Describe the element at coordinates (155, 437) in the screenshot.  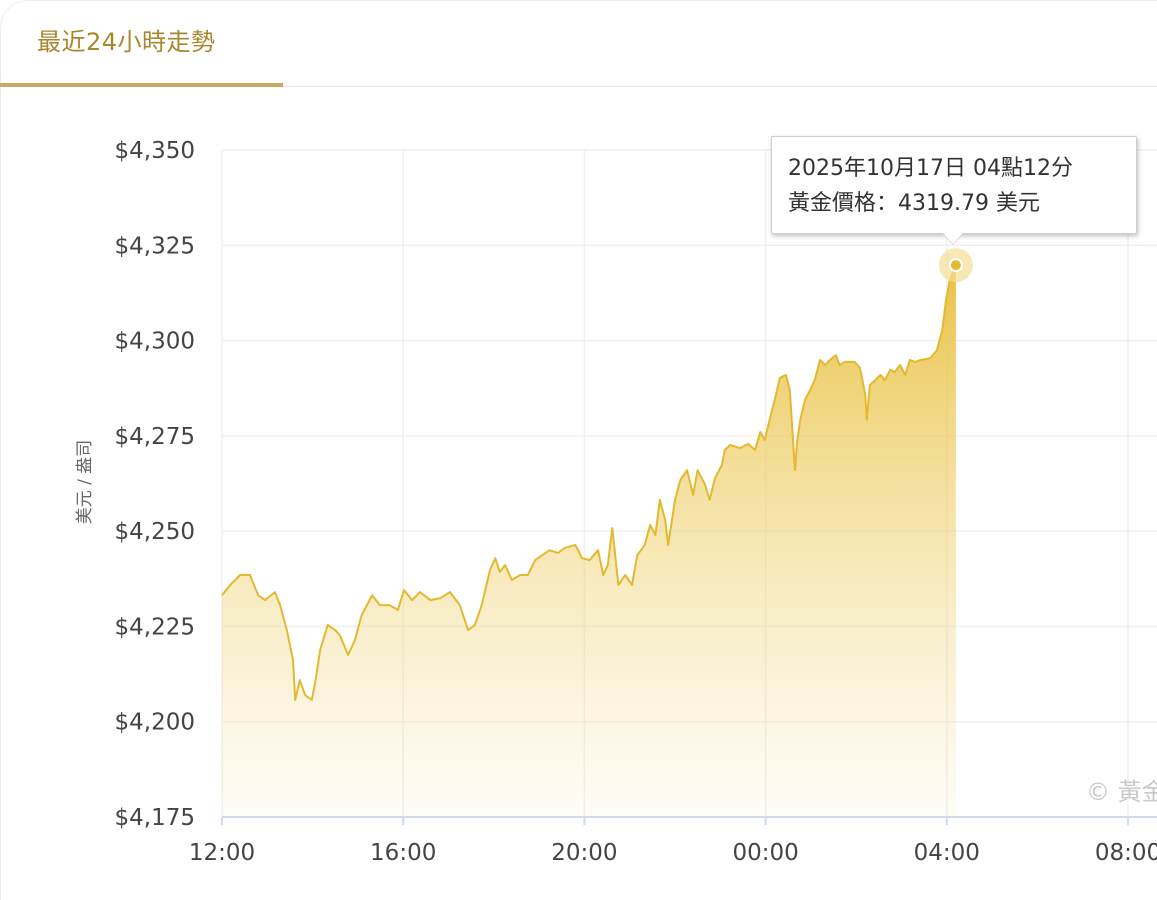
I see `y-tick-label: $4,275` at that location.